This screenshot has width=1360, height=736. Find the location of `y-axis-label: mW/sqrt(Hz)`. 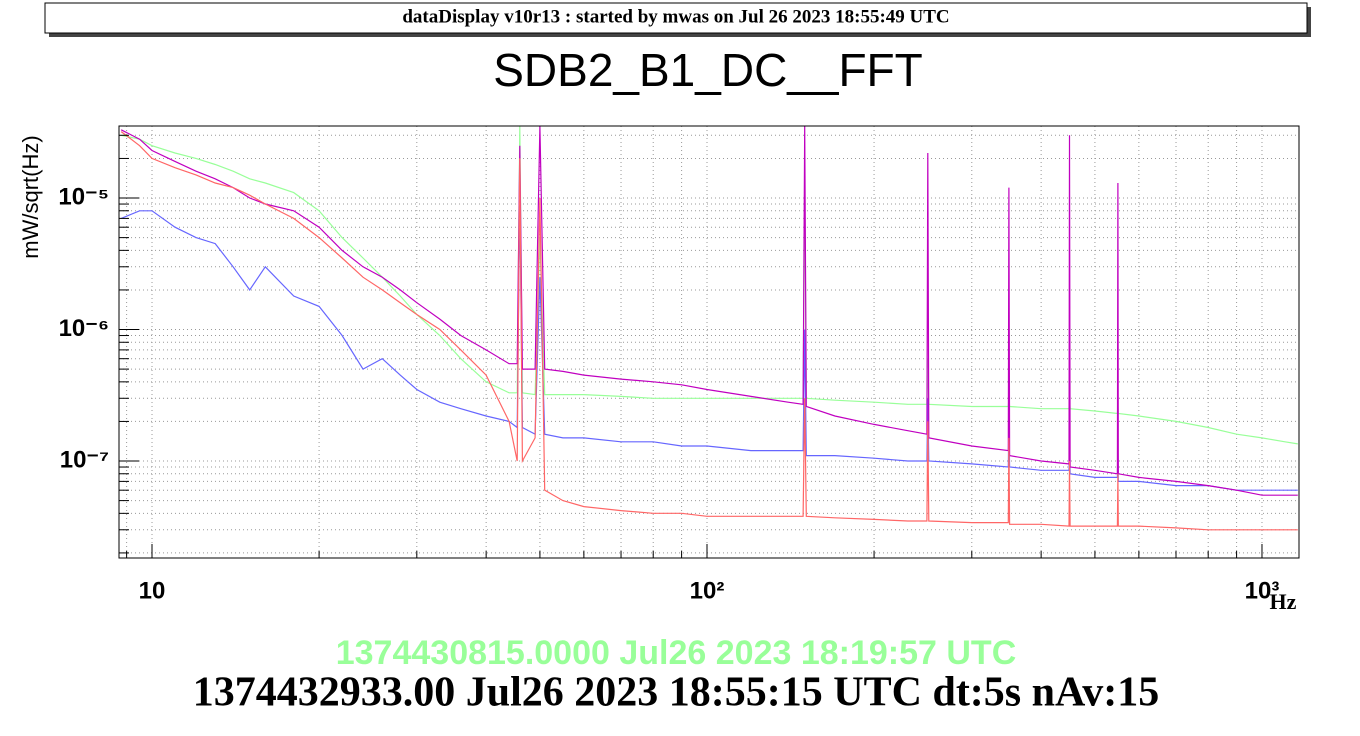

y-axis-label: mW/sqrt(Hz) is located at coordinates (30, 196).